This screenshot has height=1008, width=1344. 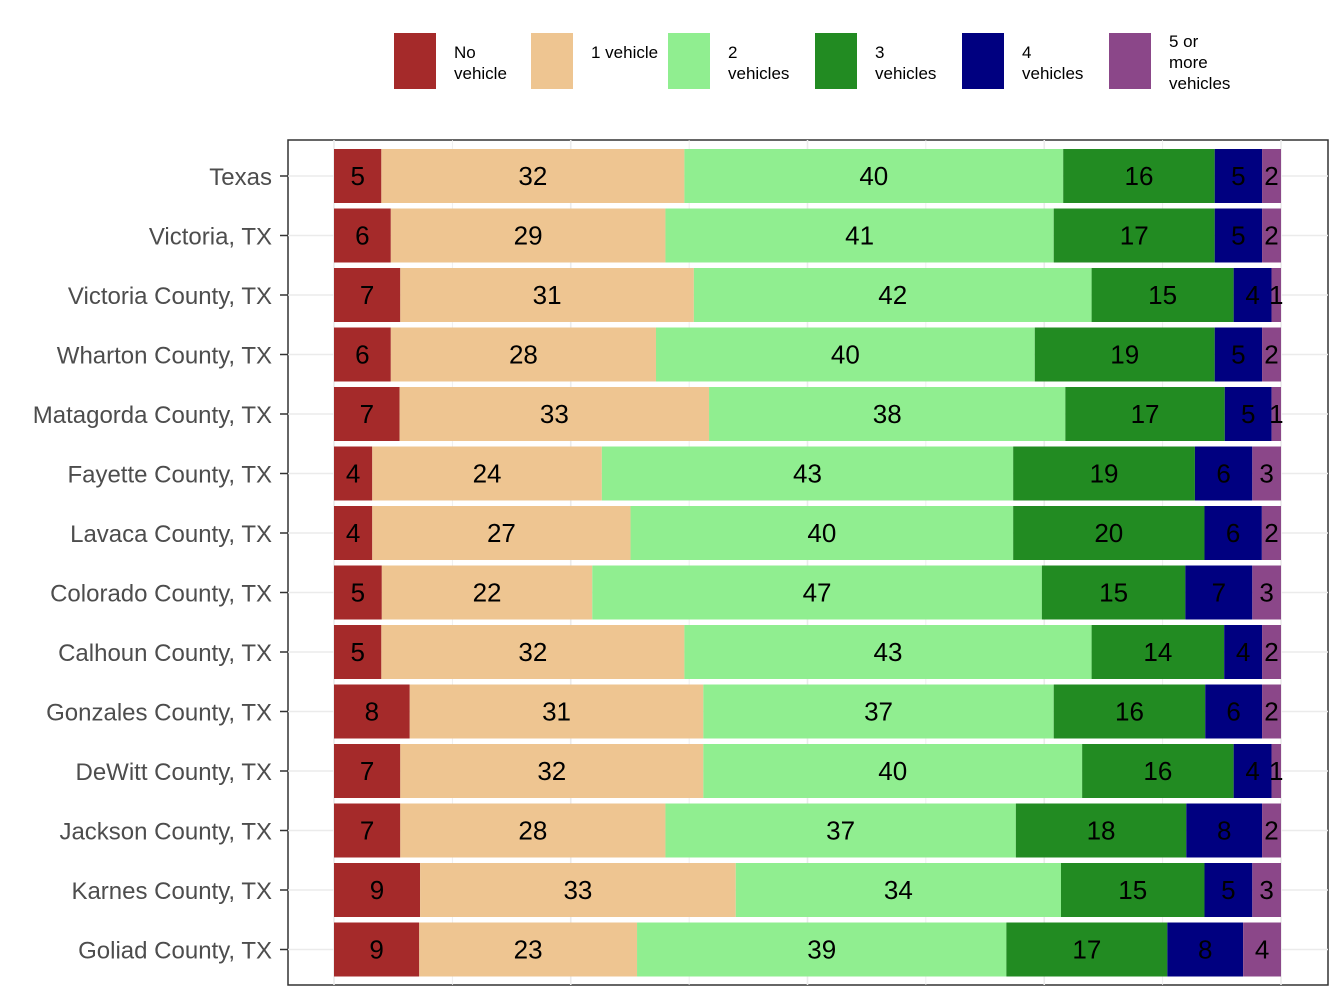 I want to click on y-tick-label: Matagorda County, TX, so click(x=152, y=415).